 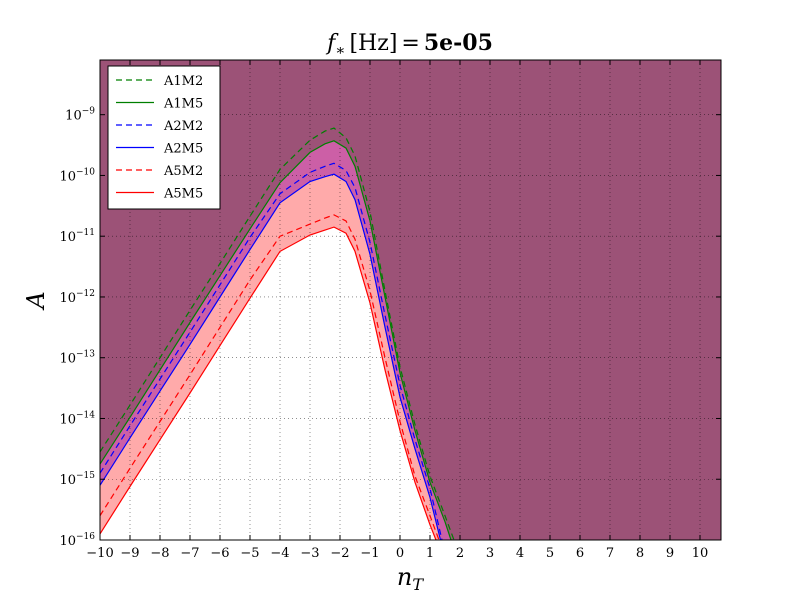 I want to click on y-tick-label: 10−11, so click(x=77, y=236).